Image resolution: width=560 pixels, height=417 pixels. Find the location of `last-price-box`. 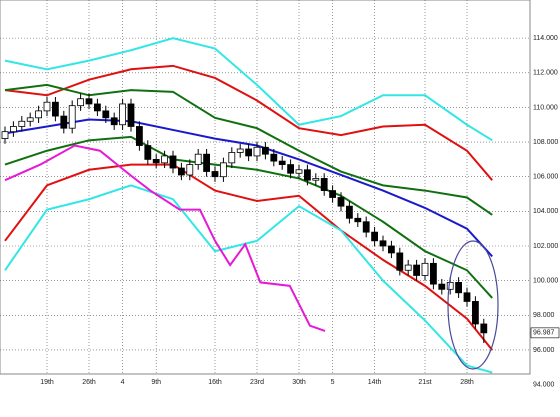

last-price-box is located at coordinates (545, 333).